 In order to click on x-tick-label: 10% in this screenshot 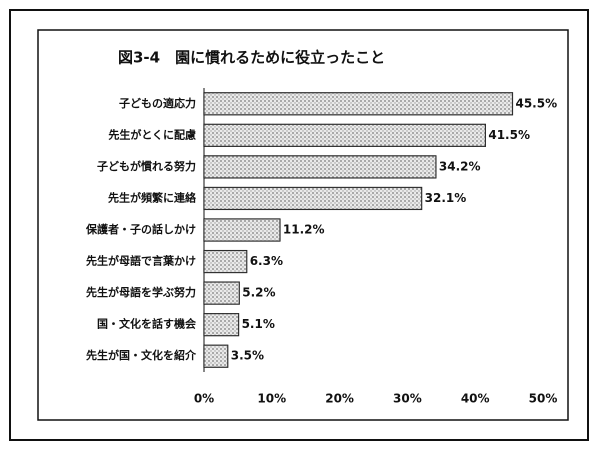, I will do `click(271, 399)`.